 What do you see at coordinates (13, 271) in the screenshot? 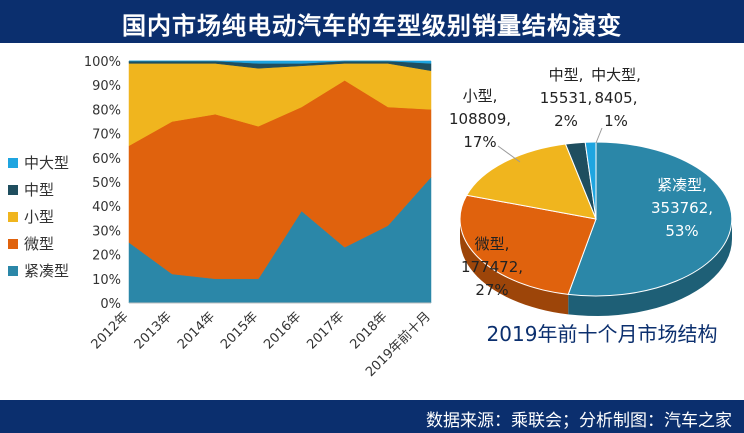
I see `legend-swatch-紧凑型` at bounding box center [13, 271].